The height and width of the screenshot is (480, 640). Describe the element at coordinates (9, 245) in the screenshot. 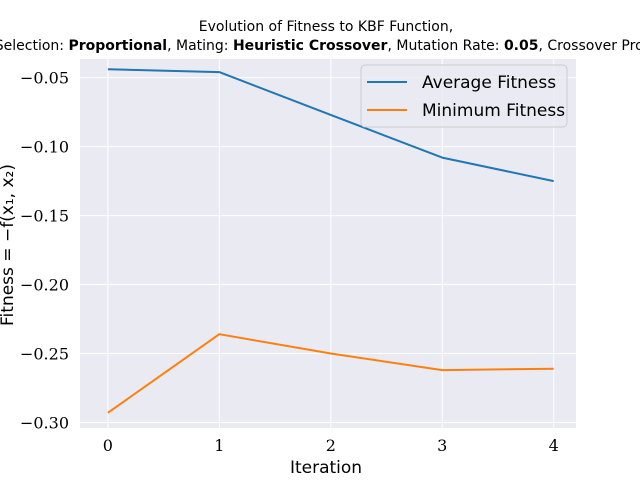

I see `y-axis-label: Fitness = −f(x₁, x₂)` at that location.